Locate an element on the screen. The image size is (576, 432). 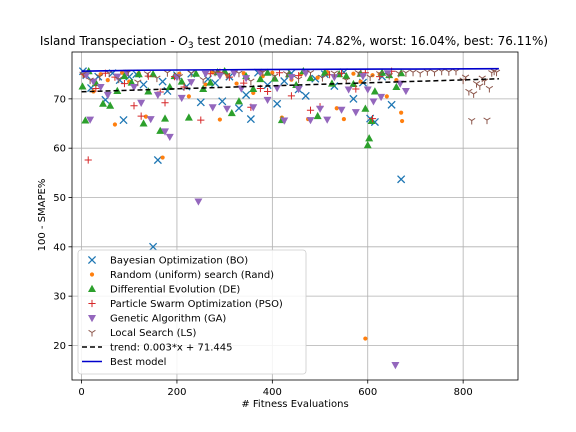
best-model-line is located at coordinates (290, 70).